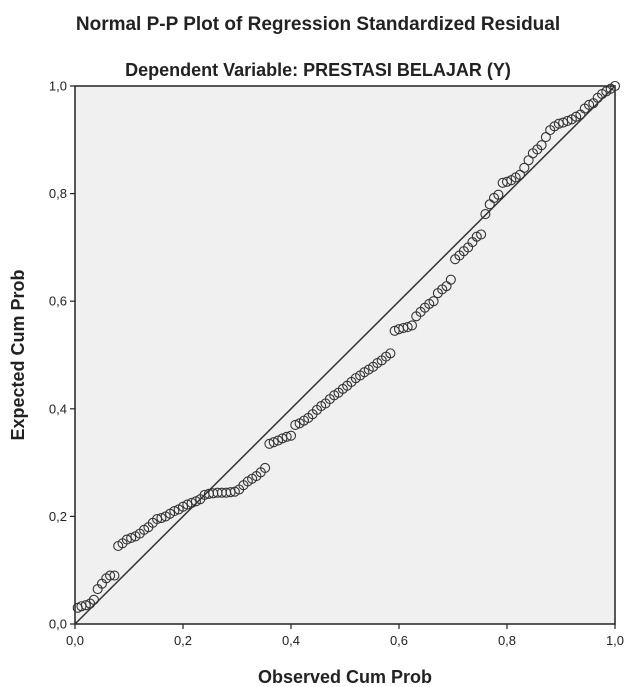 Image resolution: width=627 pixels, height=687 pixels. What do you see at coordinates (58, 516) in the screenshot?
I see `y-tick-label: 0,2` at bounding box center [58, 516].